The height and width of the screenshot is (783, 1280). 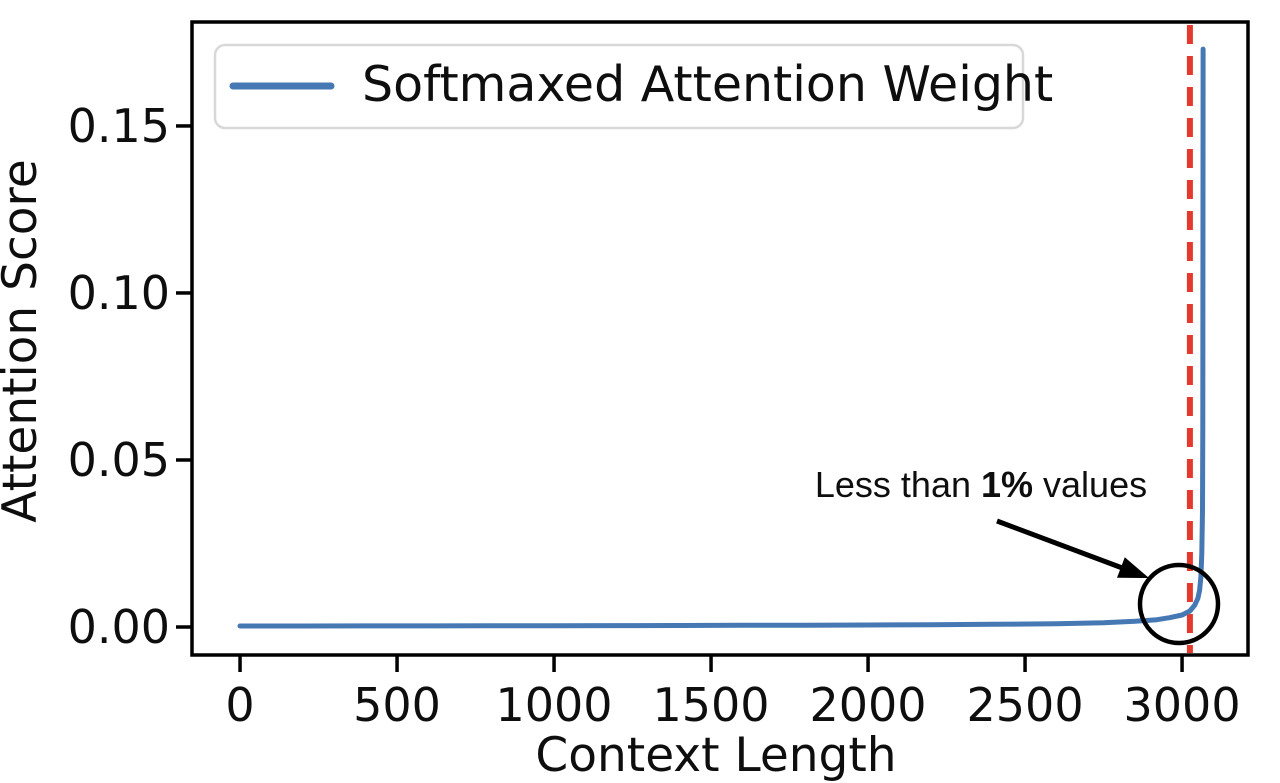 What do you see at coordinates (119, 126) in the screenshot?
I see `y-tick-label: 0.15` at bounding box center [119, 126].